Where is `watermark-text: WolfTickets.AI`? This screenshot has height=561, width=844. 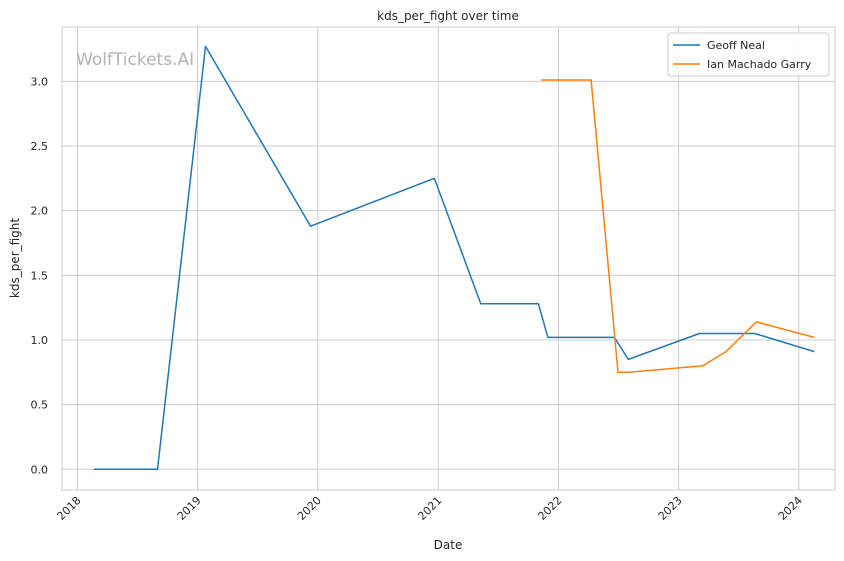 watermark-text: WolfTickets.AI is located at coordinates (135, 60).